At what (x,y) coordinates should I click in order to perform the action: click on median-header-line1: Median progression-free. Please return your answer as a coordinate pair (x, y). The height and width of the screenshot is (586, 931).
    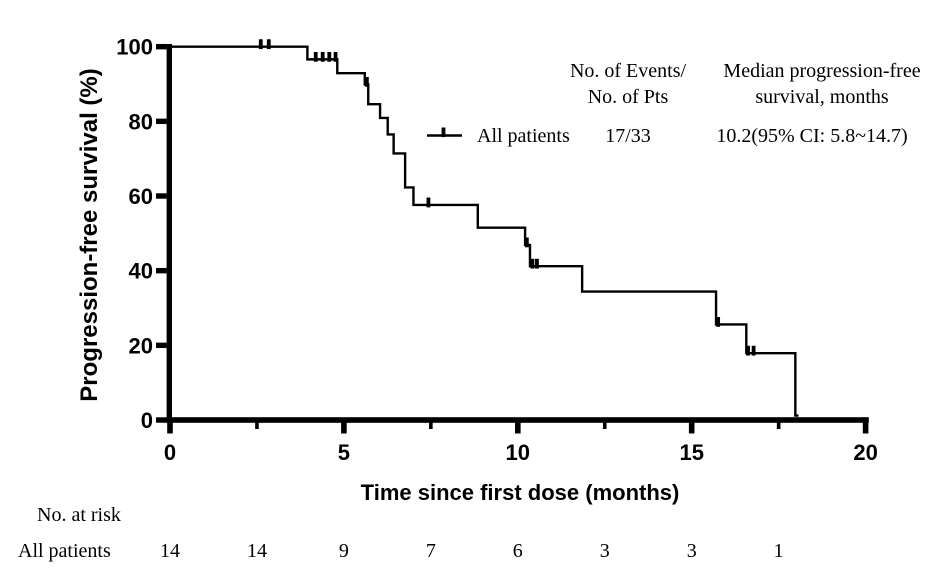
    Looking at the image, I should click on (821, 71).